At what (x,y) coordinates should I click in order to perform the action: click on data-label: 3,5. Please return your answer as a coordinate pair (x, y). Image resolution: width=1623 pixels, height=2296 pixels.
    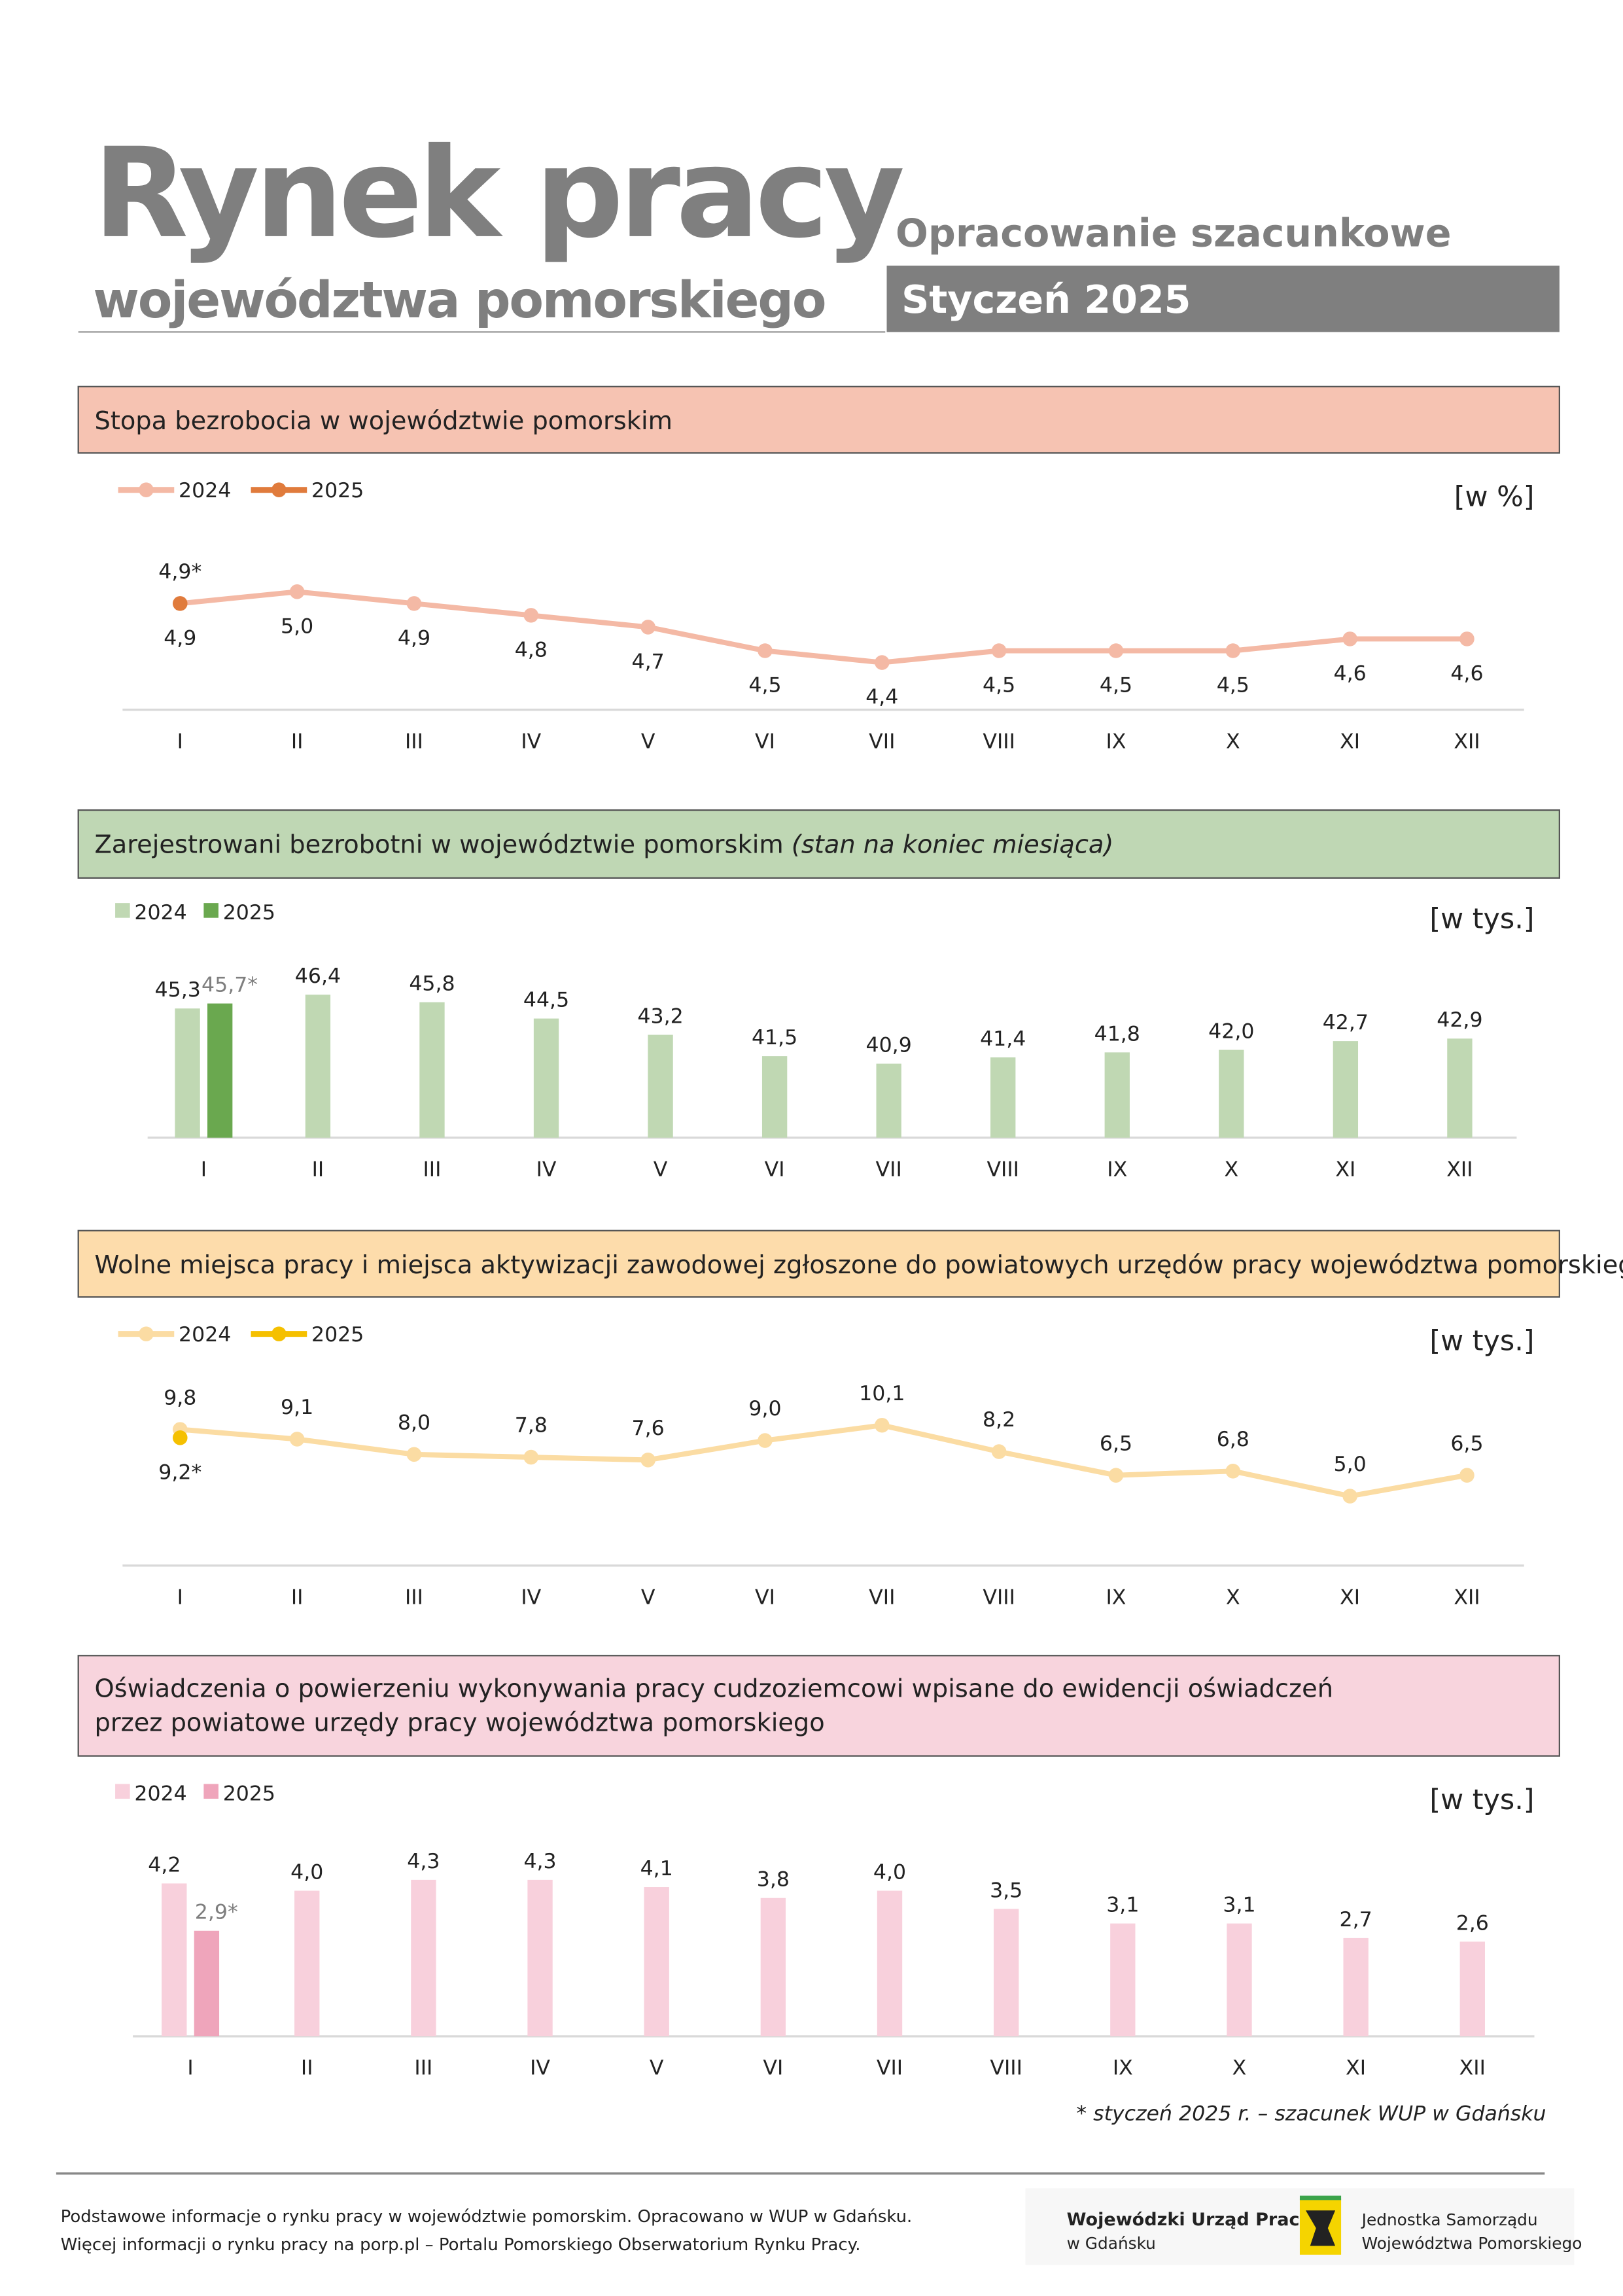
    Looking at the image, I should click on (1006, 1891).